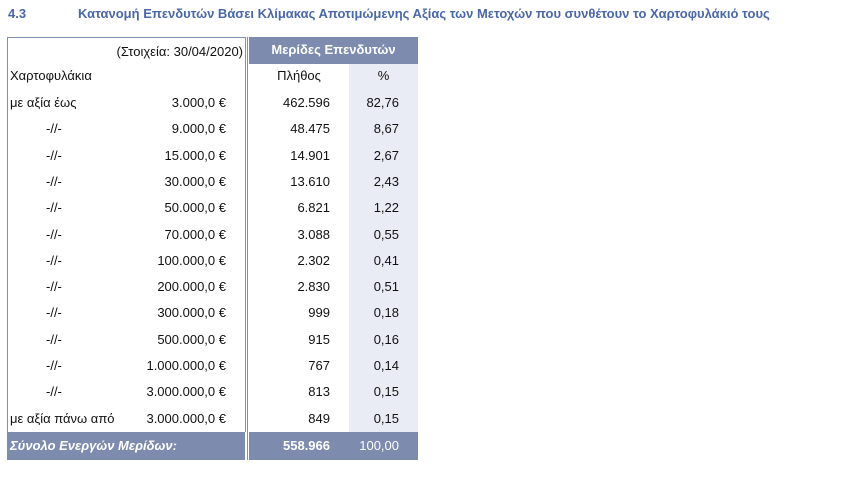  What do you see at coordinates (17, 13) in the screenshot?
I see `section-number: 4.3` at bounding box center [17, 13].